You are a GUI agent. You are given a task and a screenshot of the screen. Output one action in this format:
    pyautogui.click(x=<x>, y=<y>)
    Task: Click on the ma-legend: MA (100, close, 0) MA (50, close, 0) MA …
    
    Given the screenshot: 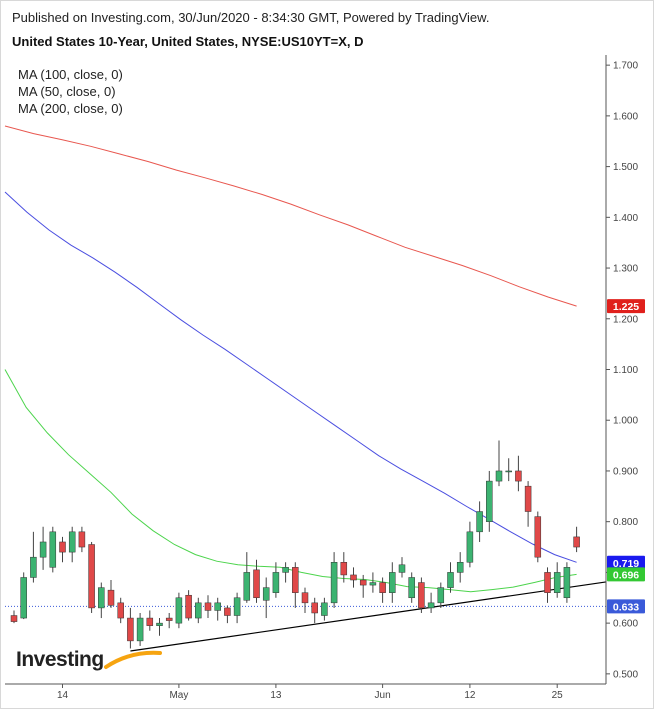 What is the action you would take?
    pyautogui.click(x=70, y=91)
    